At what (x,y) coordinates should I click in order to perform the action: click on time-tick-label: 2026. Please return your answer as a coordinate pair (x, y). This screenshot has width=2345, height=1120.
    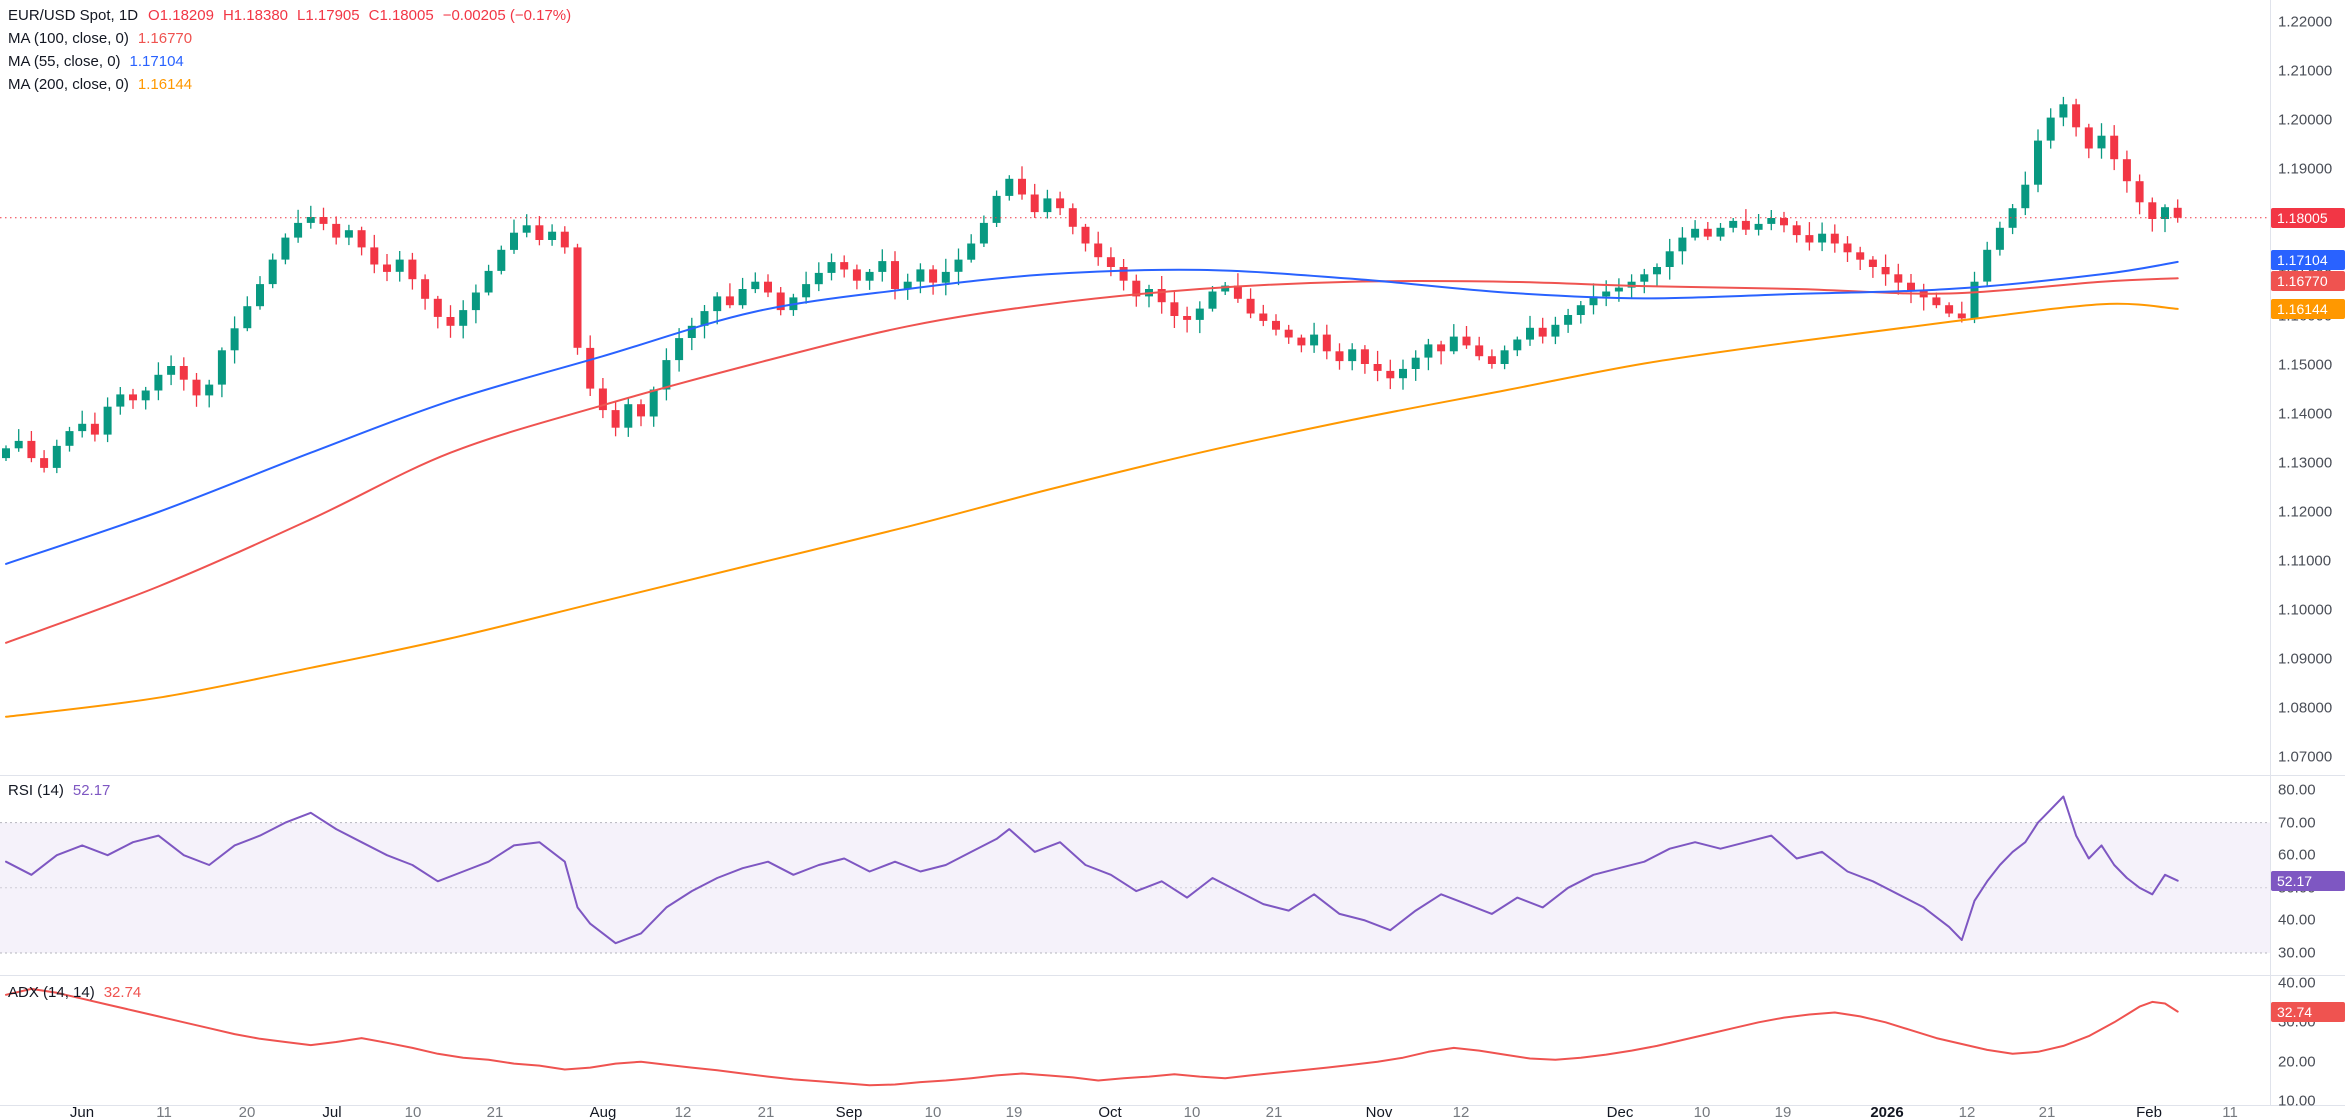
    Looking at the image, I should click on (1887, 1112).